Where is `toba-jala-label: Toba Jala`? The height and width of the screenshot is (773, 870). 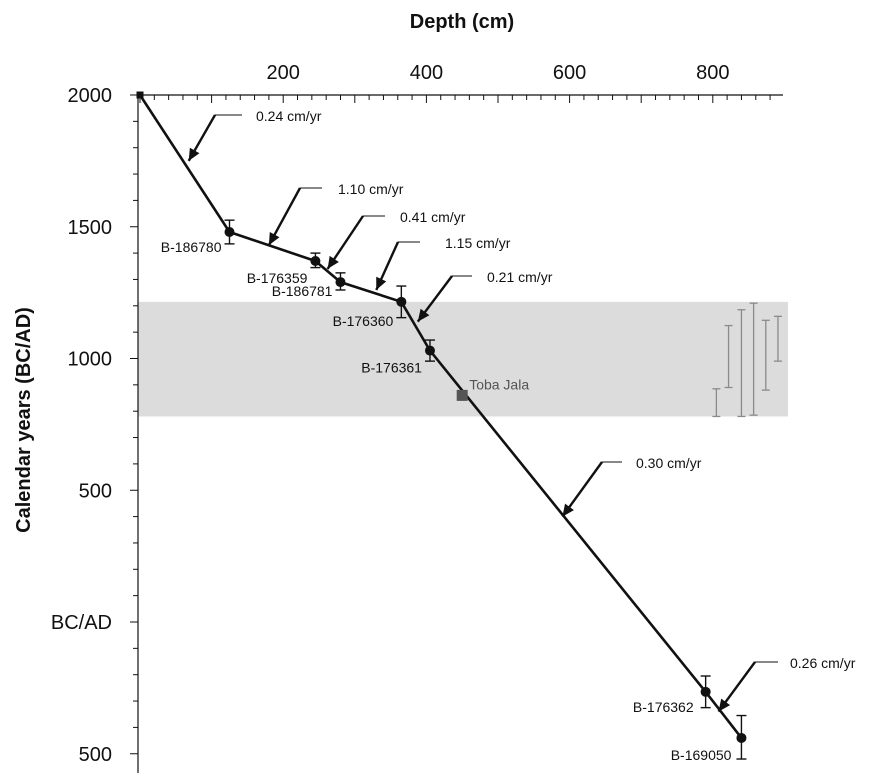
toba-jala-label: Toba Jala is located at coordinates (499, 384).